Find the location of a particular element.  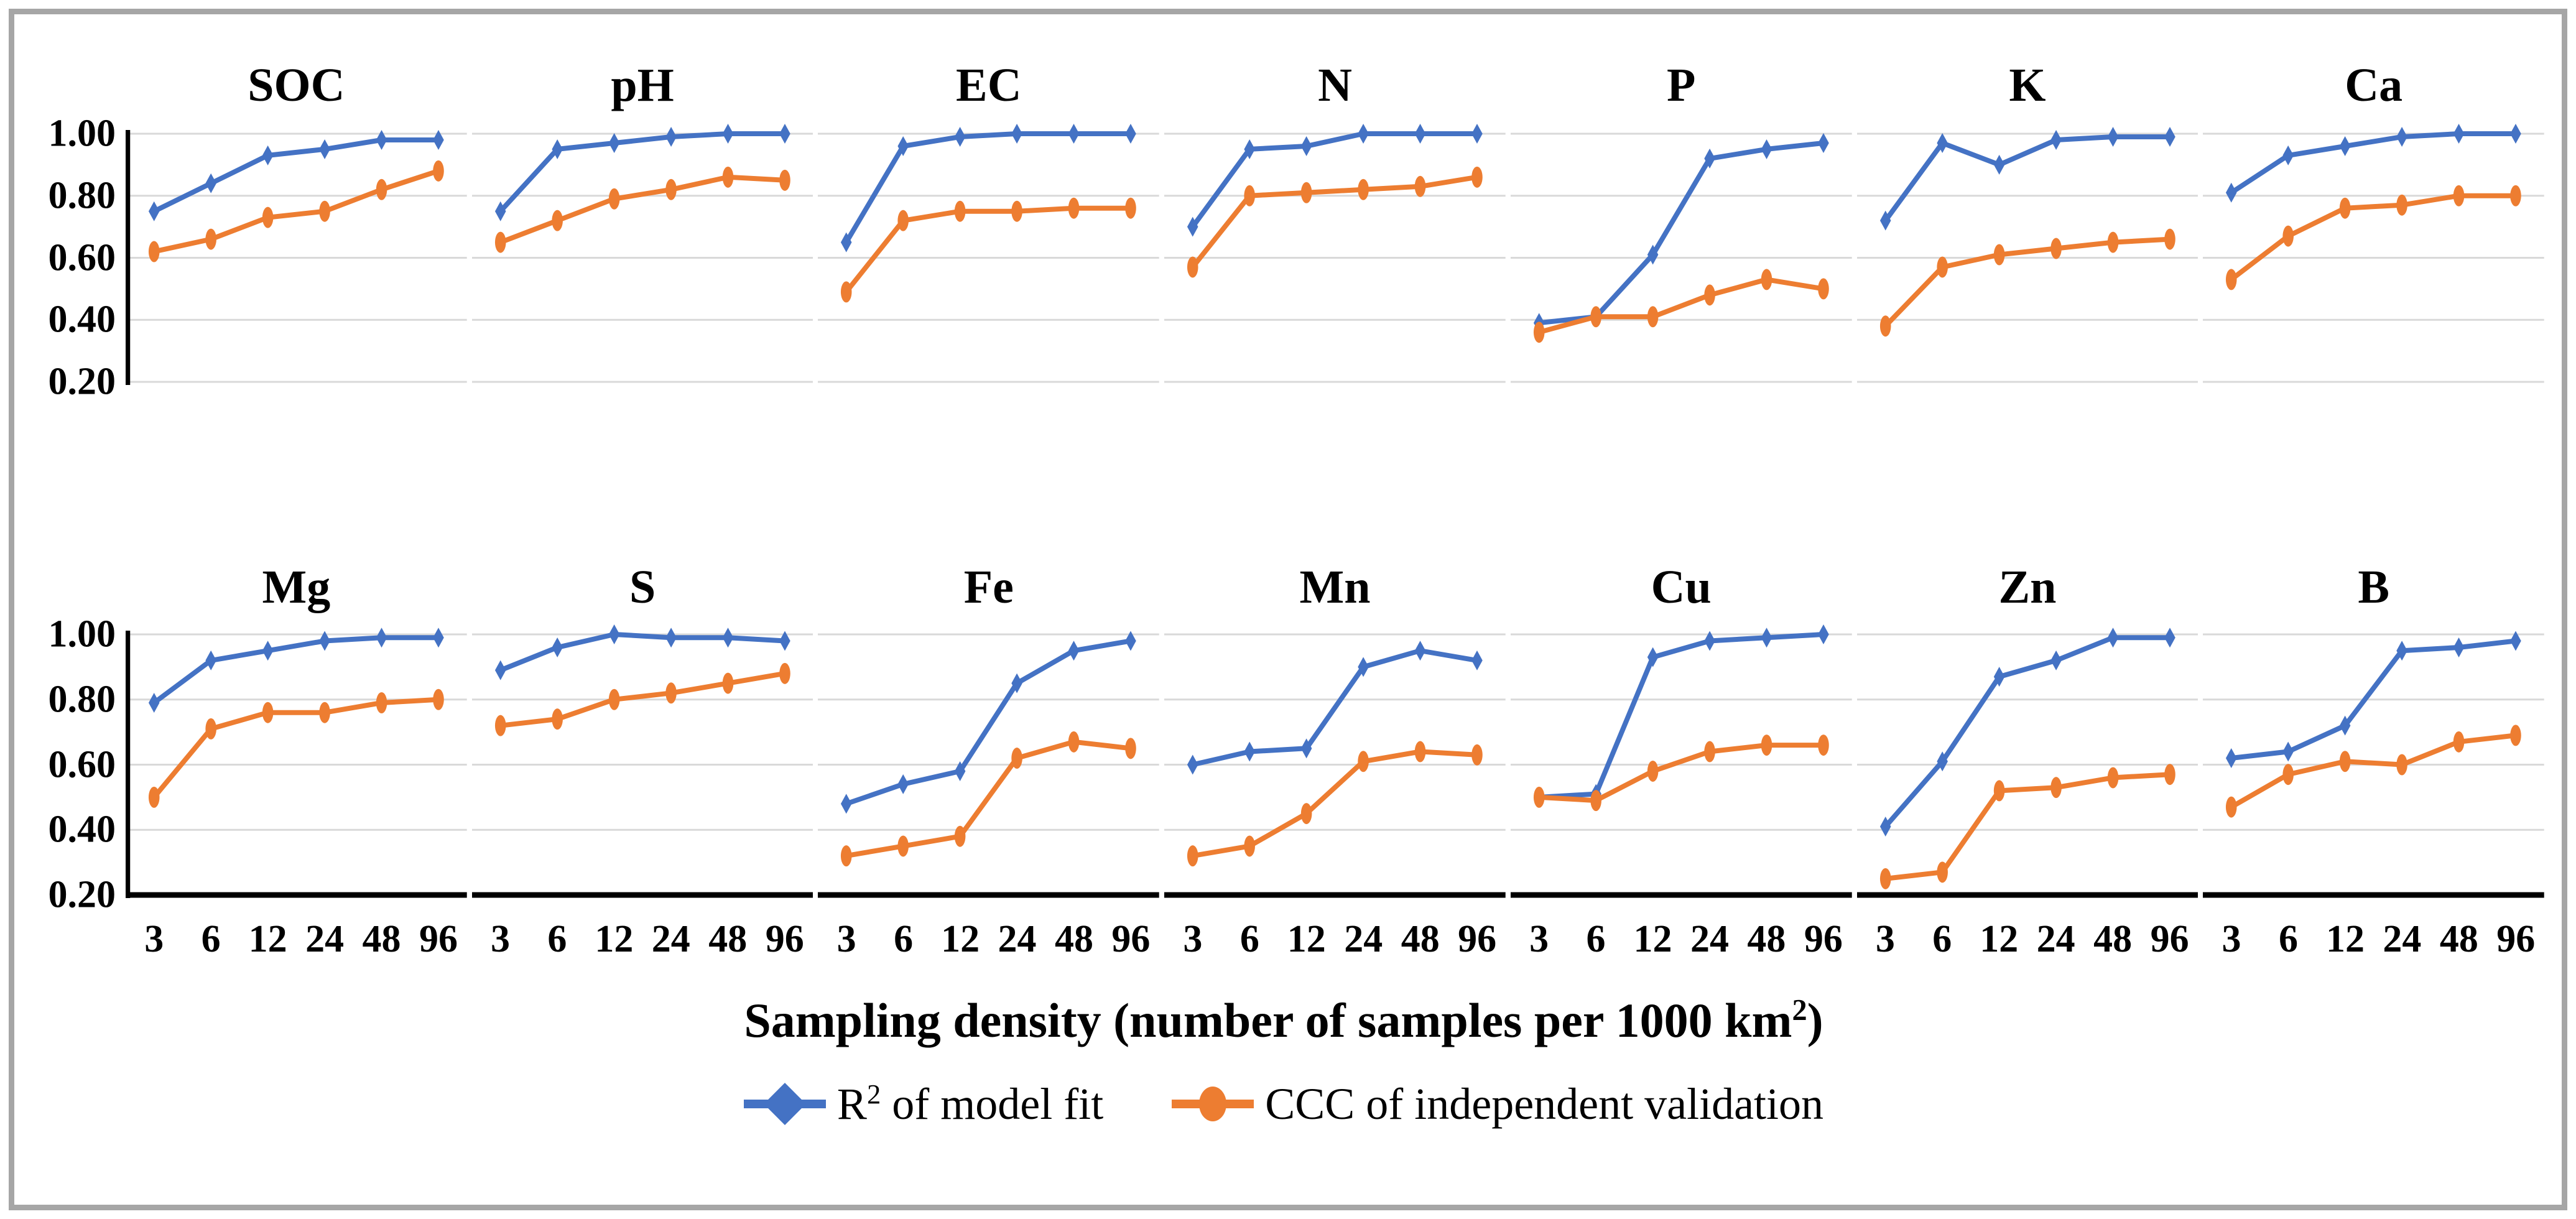

panel-title: Ca is located at coordinates (2374, 85).